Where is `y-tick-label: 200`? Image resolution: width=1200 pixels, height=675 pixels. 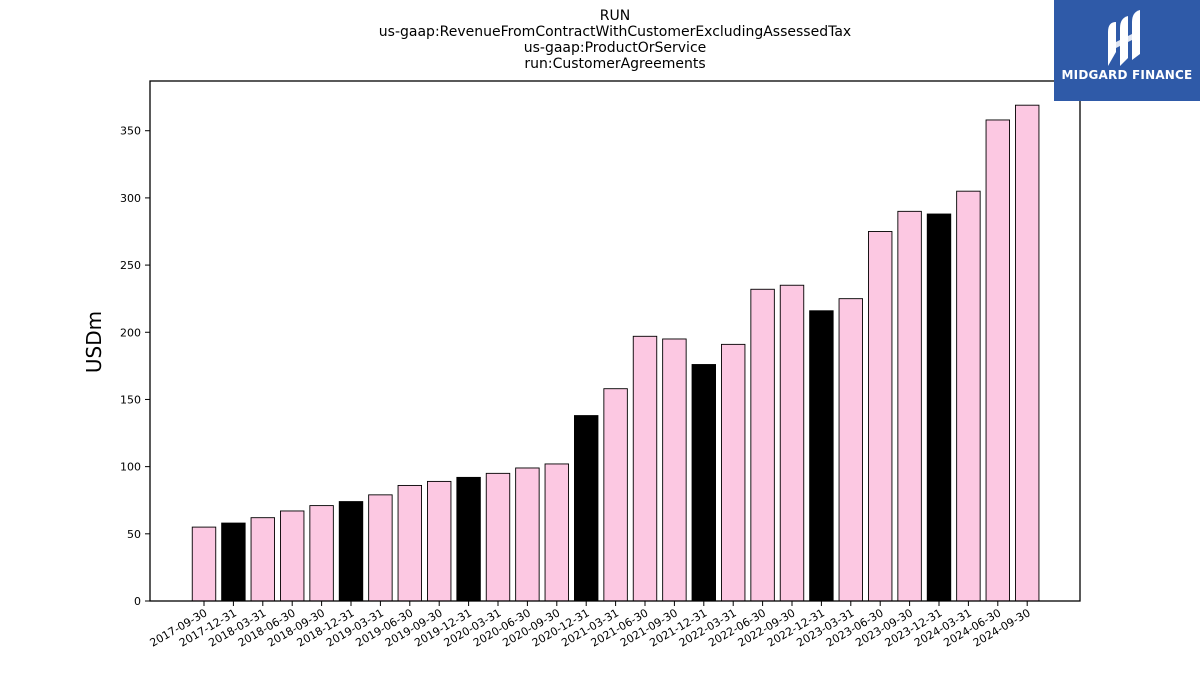
y-tick-label: 200 is located at coordinates (130, 332).